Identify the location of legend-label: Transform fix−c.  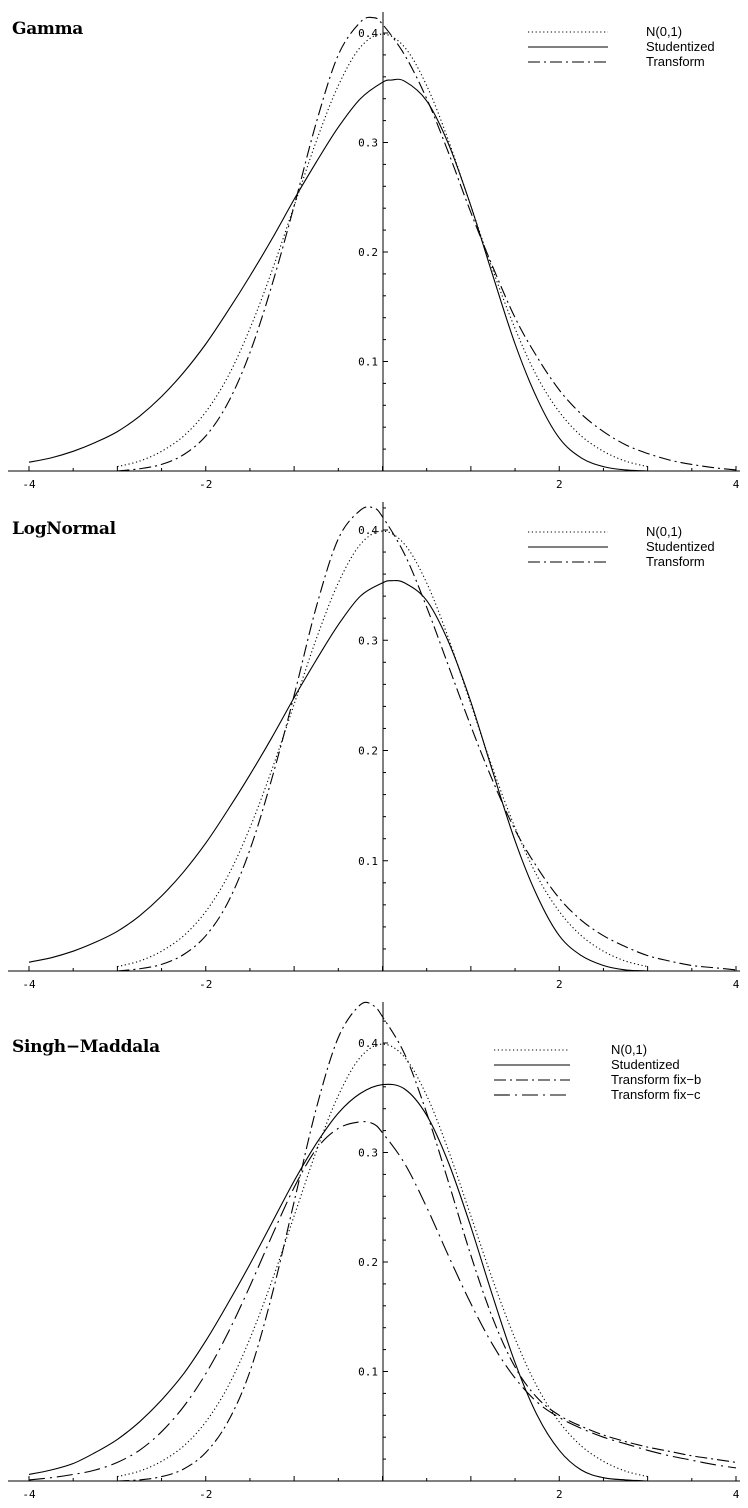
(656, 1094).